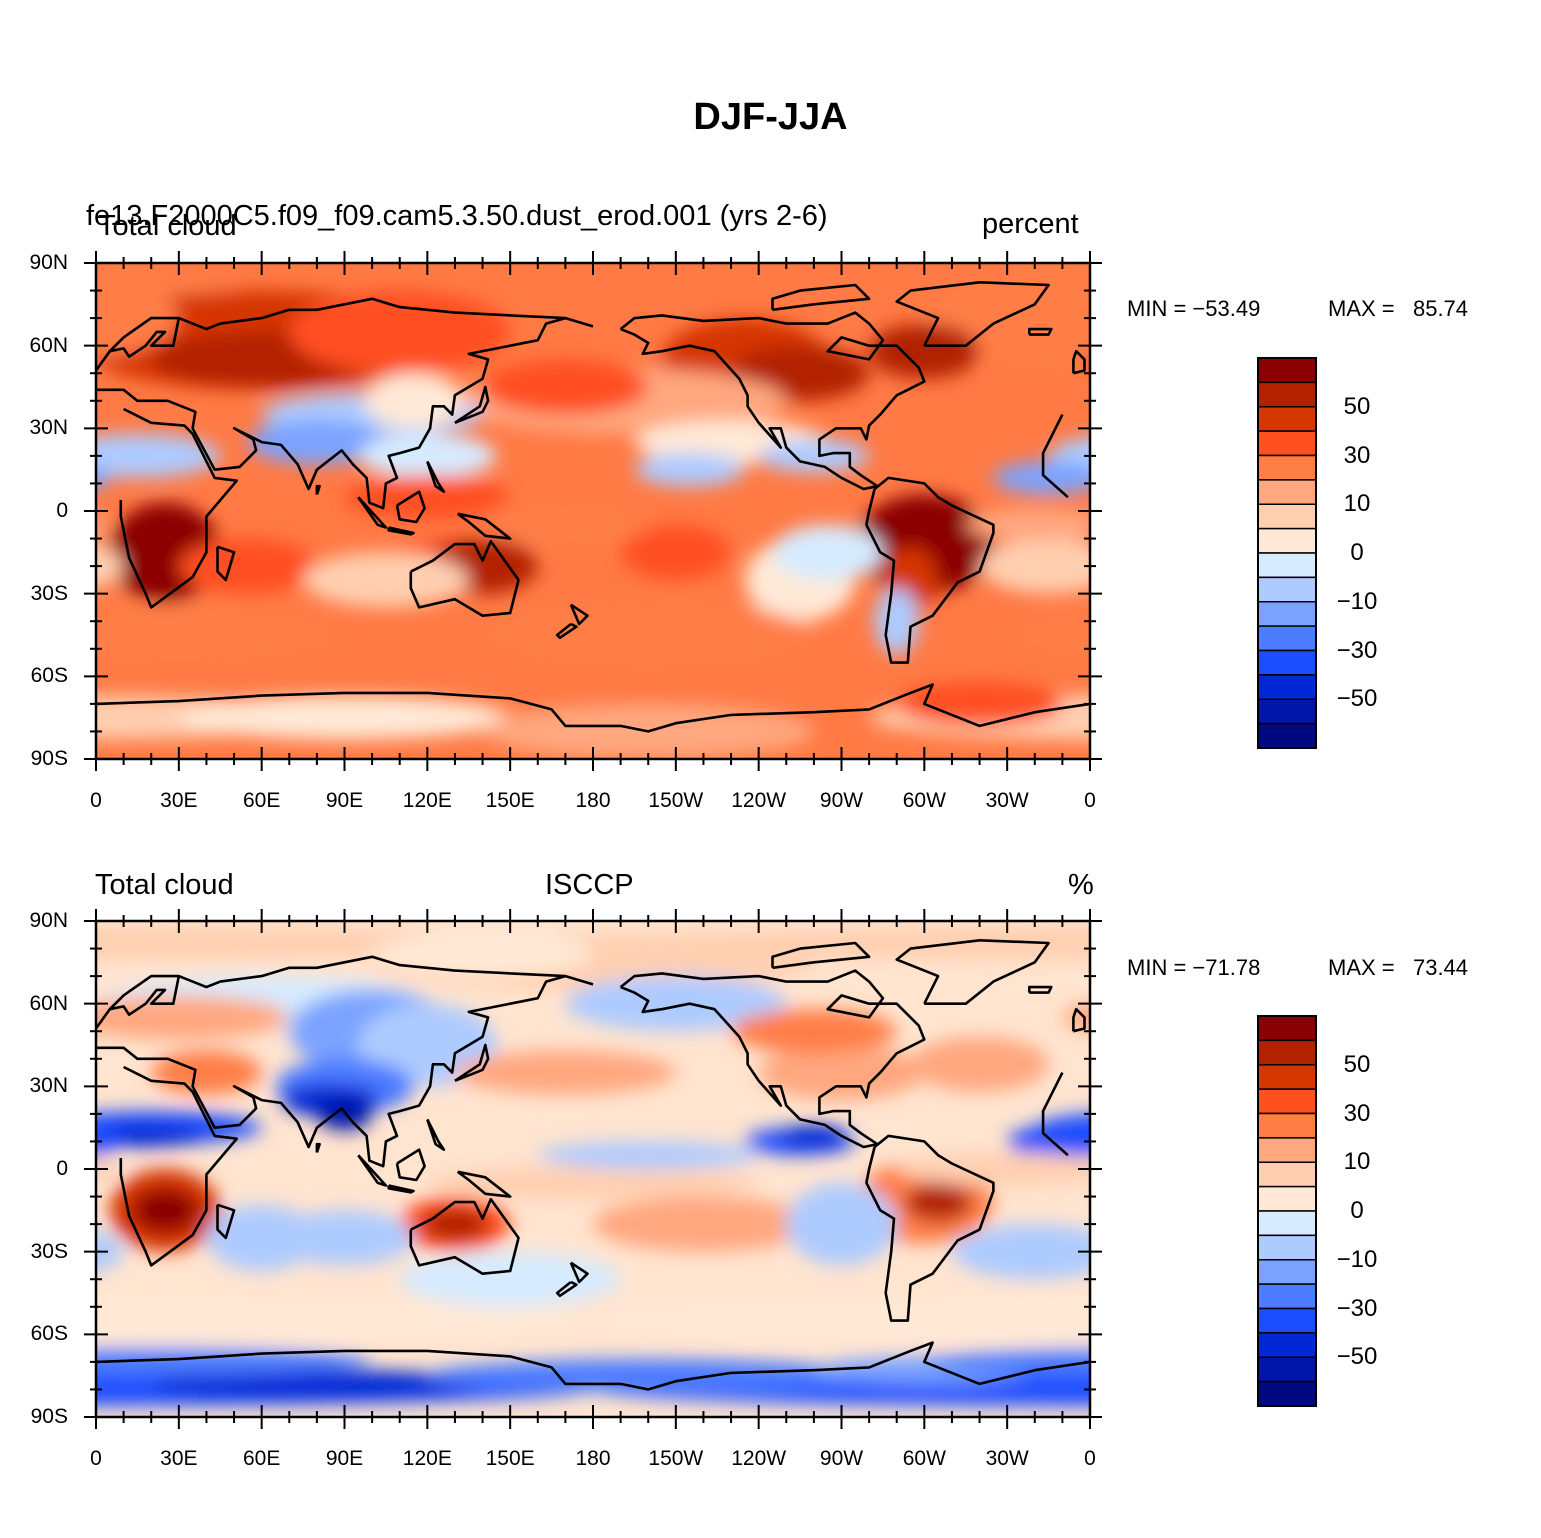 The image size is (1541, 1538). What do you see at coordinates (1357, 1357) in the screenshot?
I see `colorbar-label: −50` at bounding box center [1357, 1357].